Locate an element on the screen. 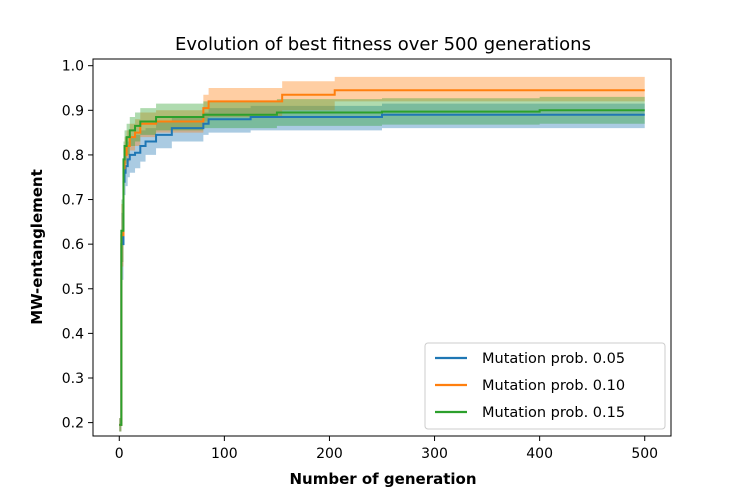  x-tick-label: 400 is located at coordinates (539, 454).